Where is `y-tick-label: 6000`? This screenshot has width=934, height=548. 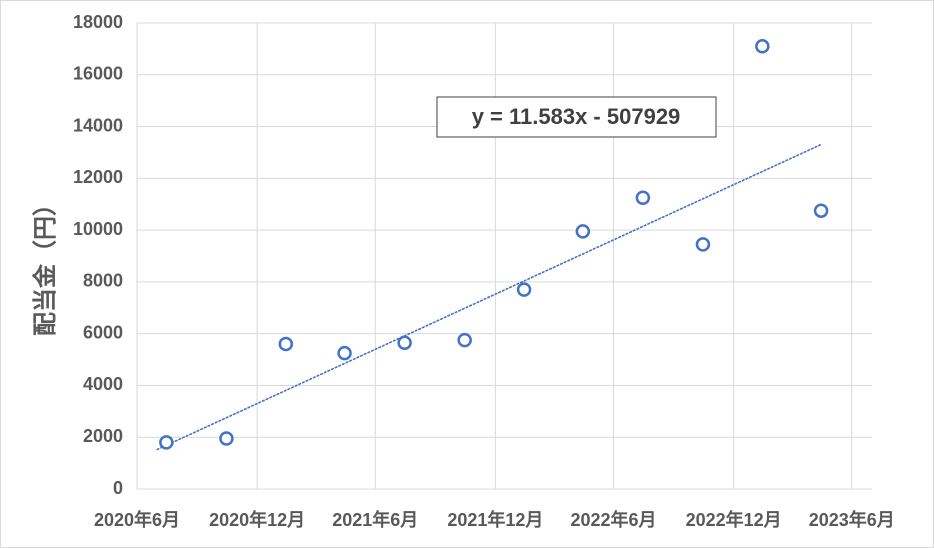
y-tick-label: 6000 is located at coordinates (103, 332).